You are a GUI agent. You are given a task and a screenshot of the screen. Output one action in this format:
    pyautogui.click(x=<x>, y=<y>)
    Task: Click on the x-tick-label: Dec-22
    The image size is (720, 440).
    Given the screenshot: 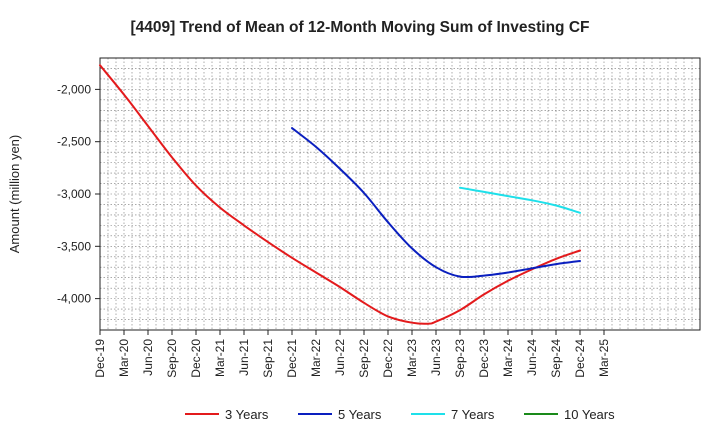 What is the action you would take?
    pyautogui.click(x=388, y=358)
    